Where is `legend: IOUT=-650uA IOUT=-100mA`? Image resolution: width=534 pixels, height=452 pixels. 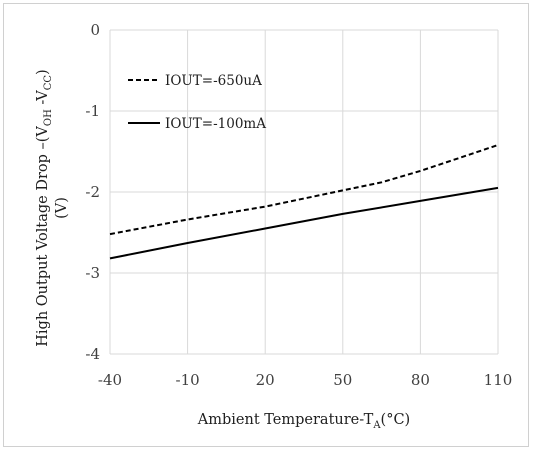
legend: IOUT=-650uA IOUT=-100mA is located at coordinates (197, 102).